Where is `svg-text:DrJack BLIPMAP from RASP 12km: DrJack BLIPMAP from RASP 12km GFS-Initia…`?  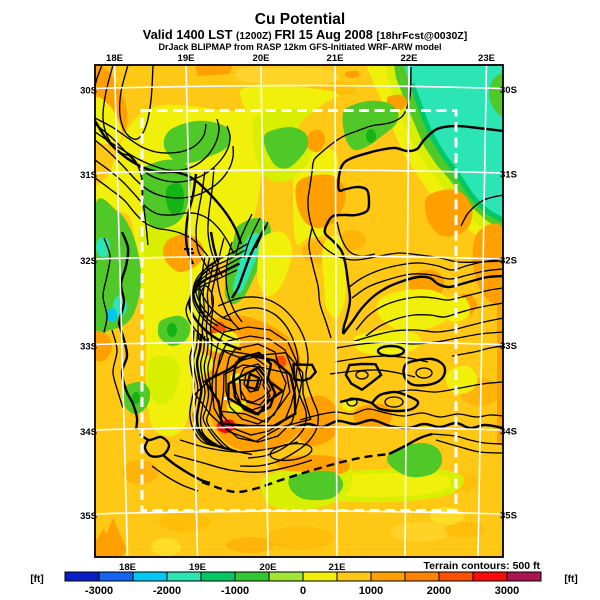
svg-text:DrJack BLIPMAP from RASP 12km: DrJack BLIPMAP from RASP 12km GFS-Initia… is located at coordinates (299, 47).